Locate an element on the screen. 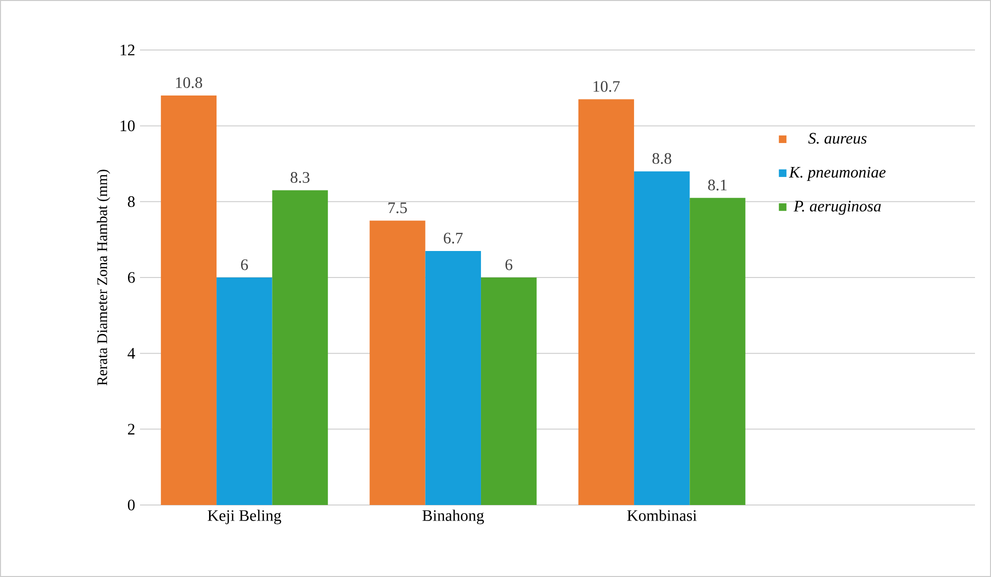  data-label: 10.7 is located at coordinates (607, 86).